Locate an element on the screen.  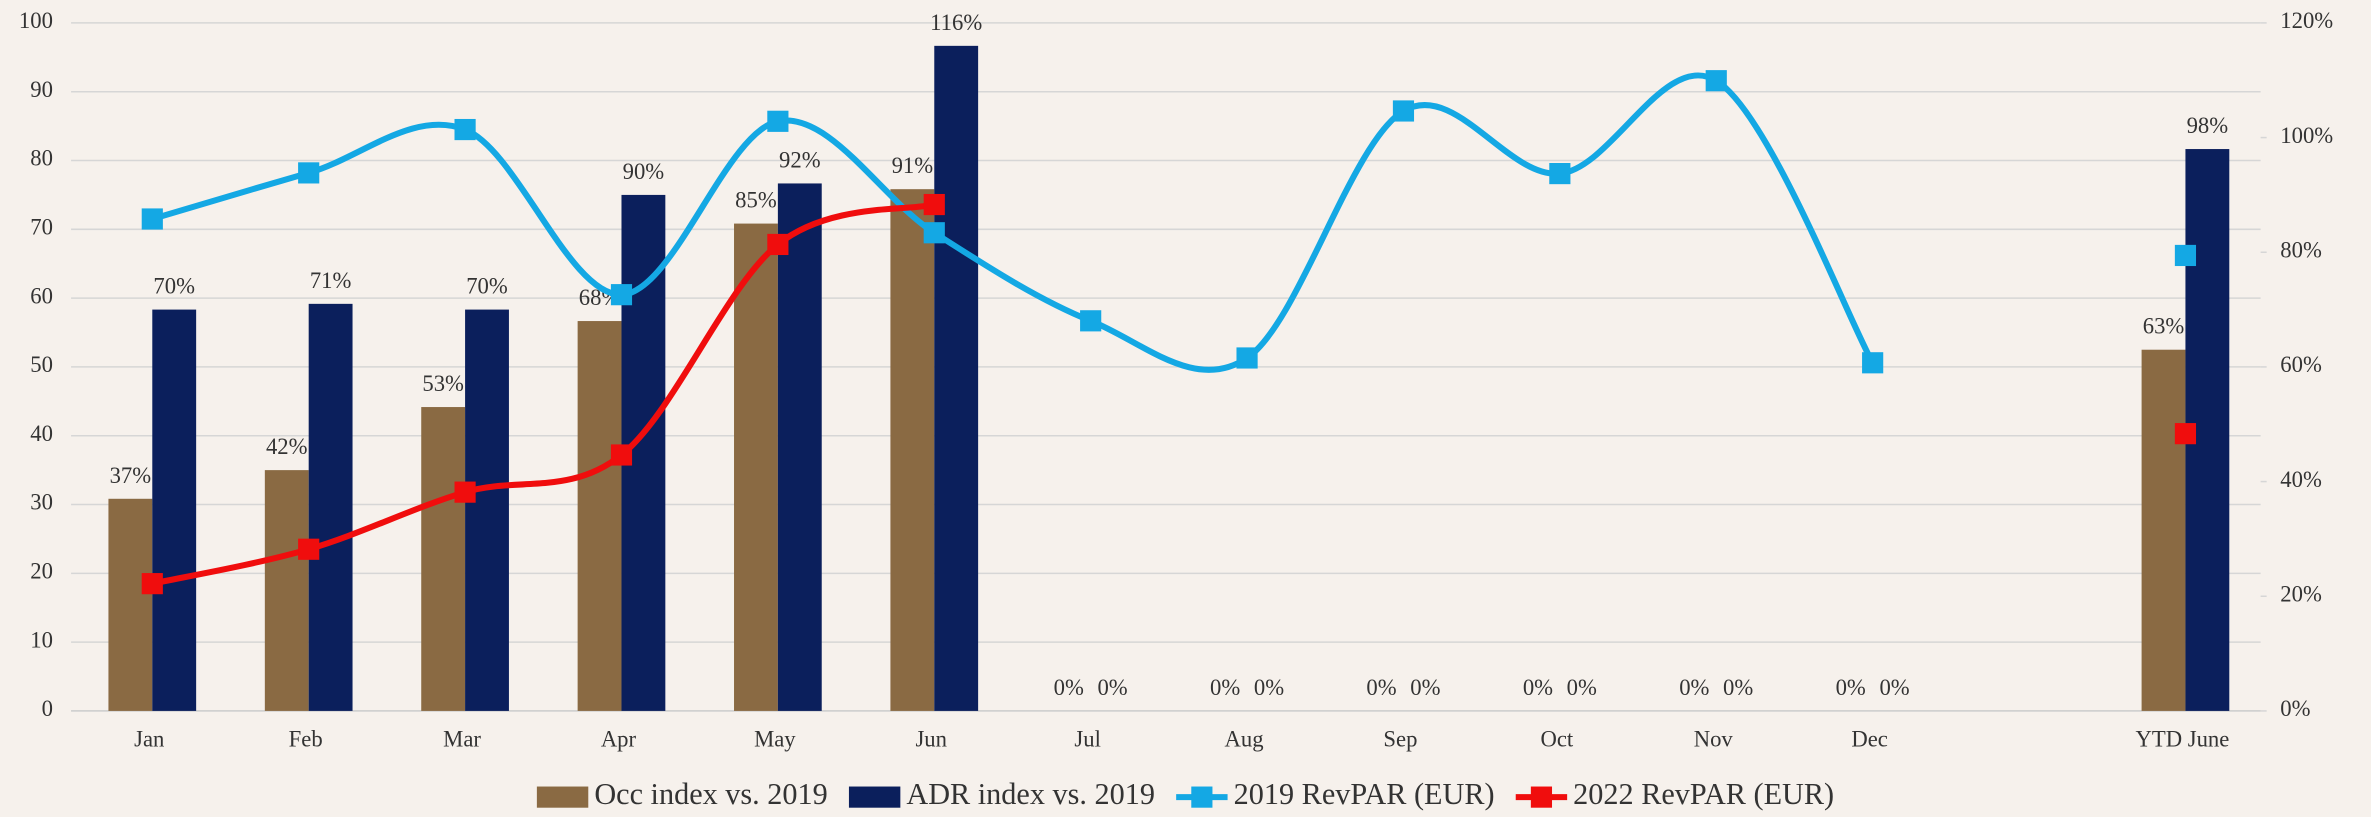
x-tick-label: Feb is located at coordinates (306, 738).